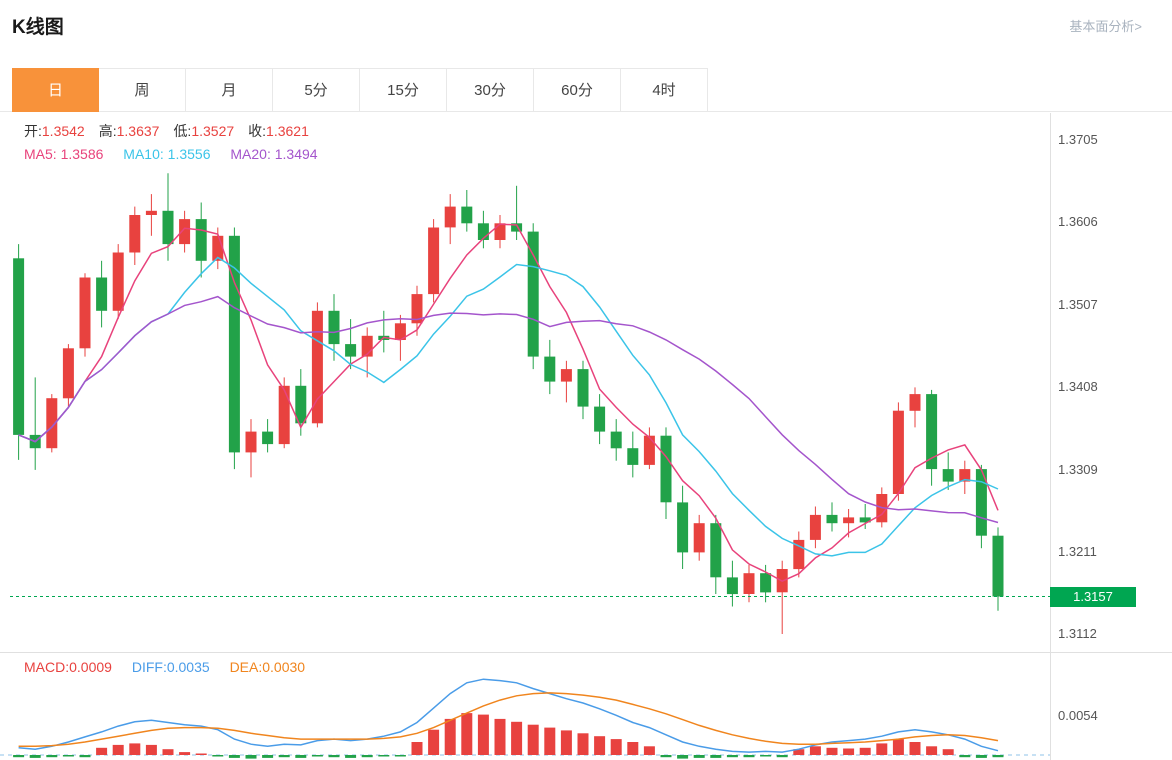 The height and width of the screenshot is (760, 1172). Describe the element at coordinates (1078, 304) in the screenshot. I see `y-axis-label: 1.3507` at that location.